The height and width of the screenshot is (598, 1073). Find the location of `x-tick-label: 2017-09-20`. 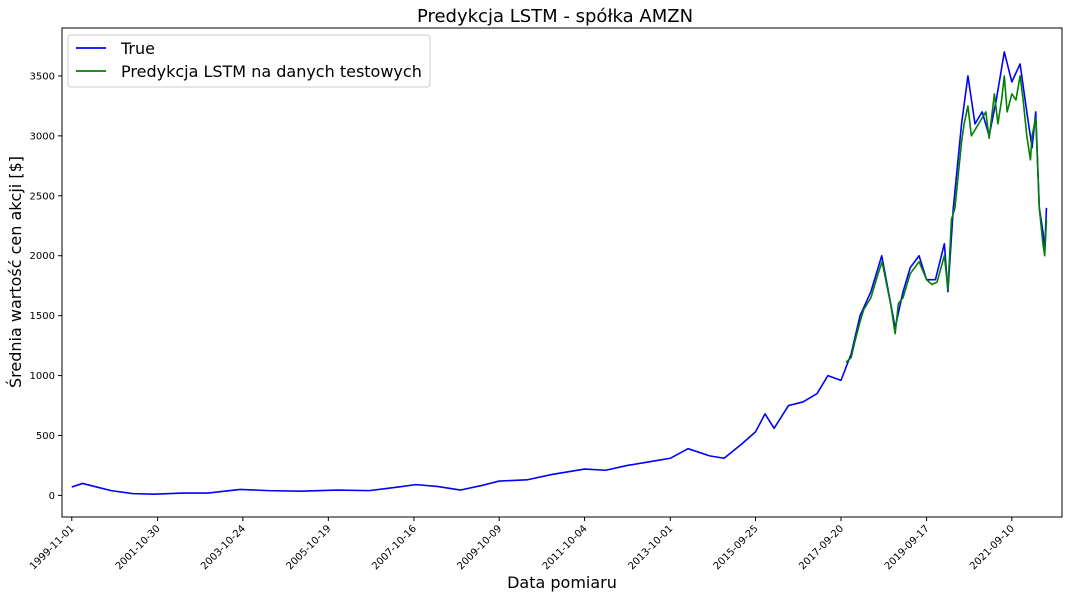

x-tick-label: 2017-09-20 is located at coordinates (821, 547).